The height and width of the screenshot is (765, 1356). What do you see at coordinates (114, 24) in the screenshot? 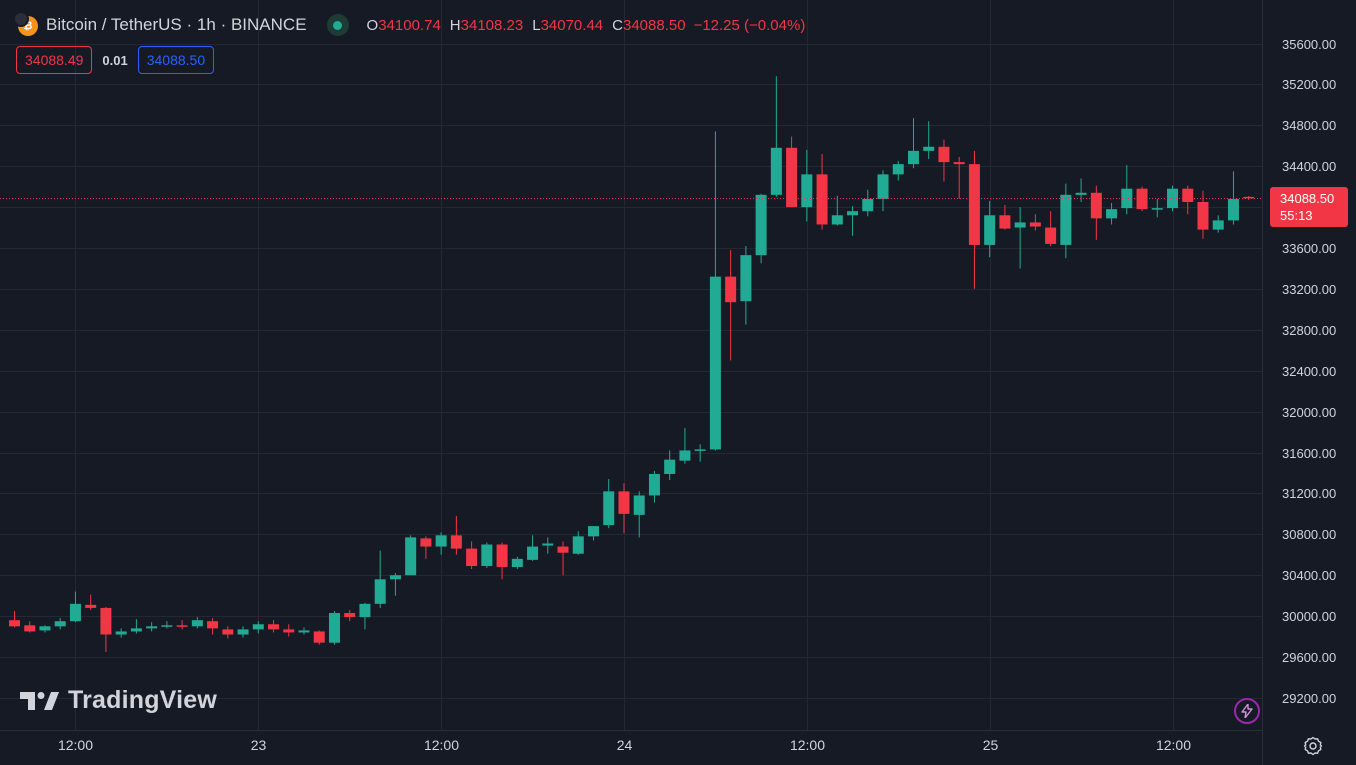
I see `symbol-name: Bitcoin / TetherUS` at bounding box center [114, 24].